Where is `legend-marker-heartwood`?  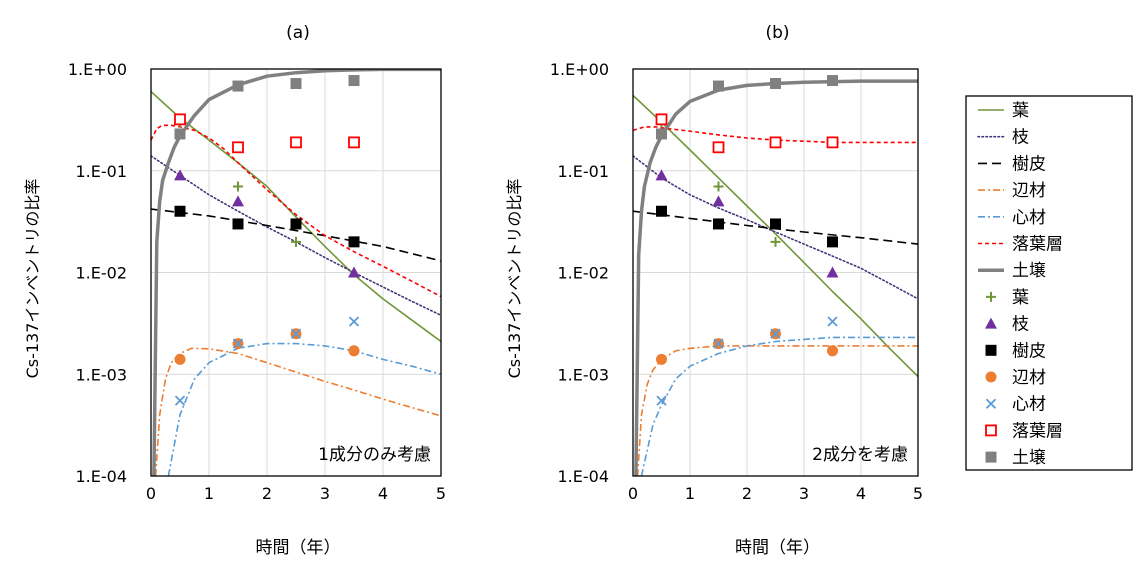
legend-marker-heartwood is located at coordinates (991, 403).